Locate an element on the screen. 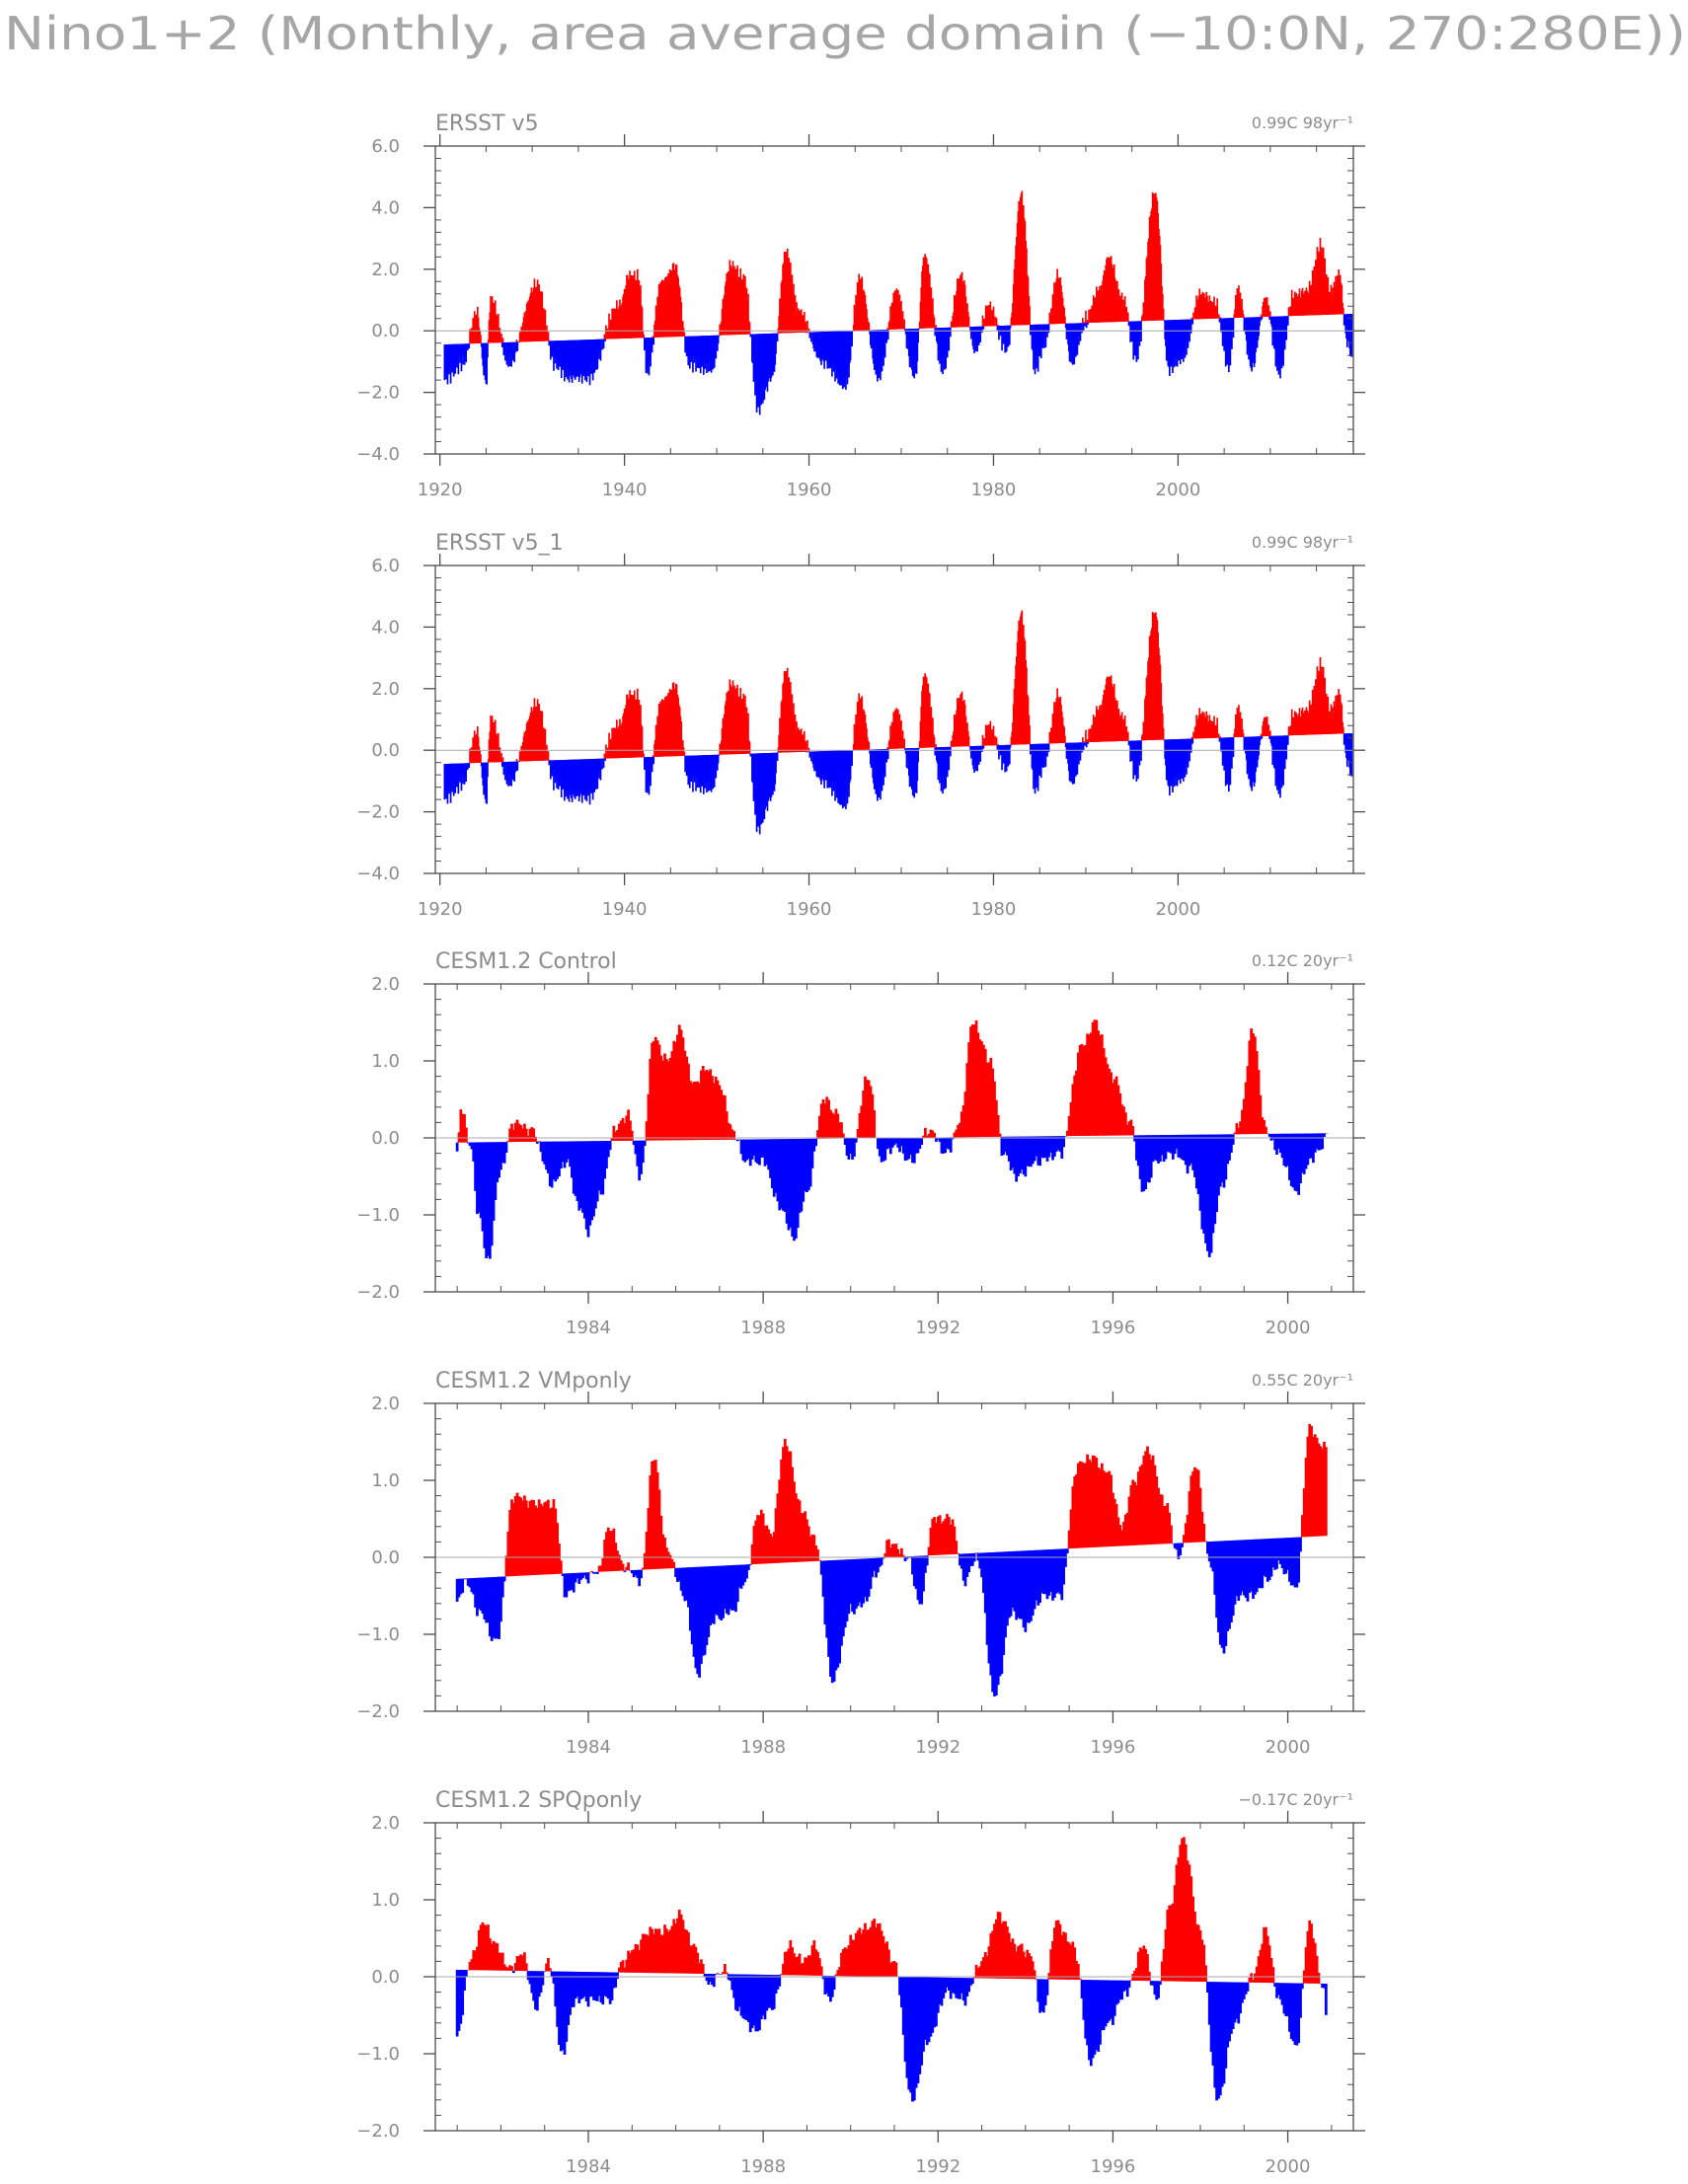 This screenshot has width=1688, height=2184. x-tick-label: 1996 is located at coordinates (1113, 1747).